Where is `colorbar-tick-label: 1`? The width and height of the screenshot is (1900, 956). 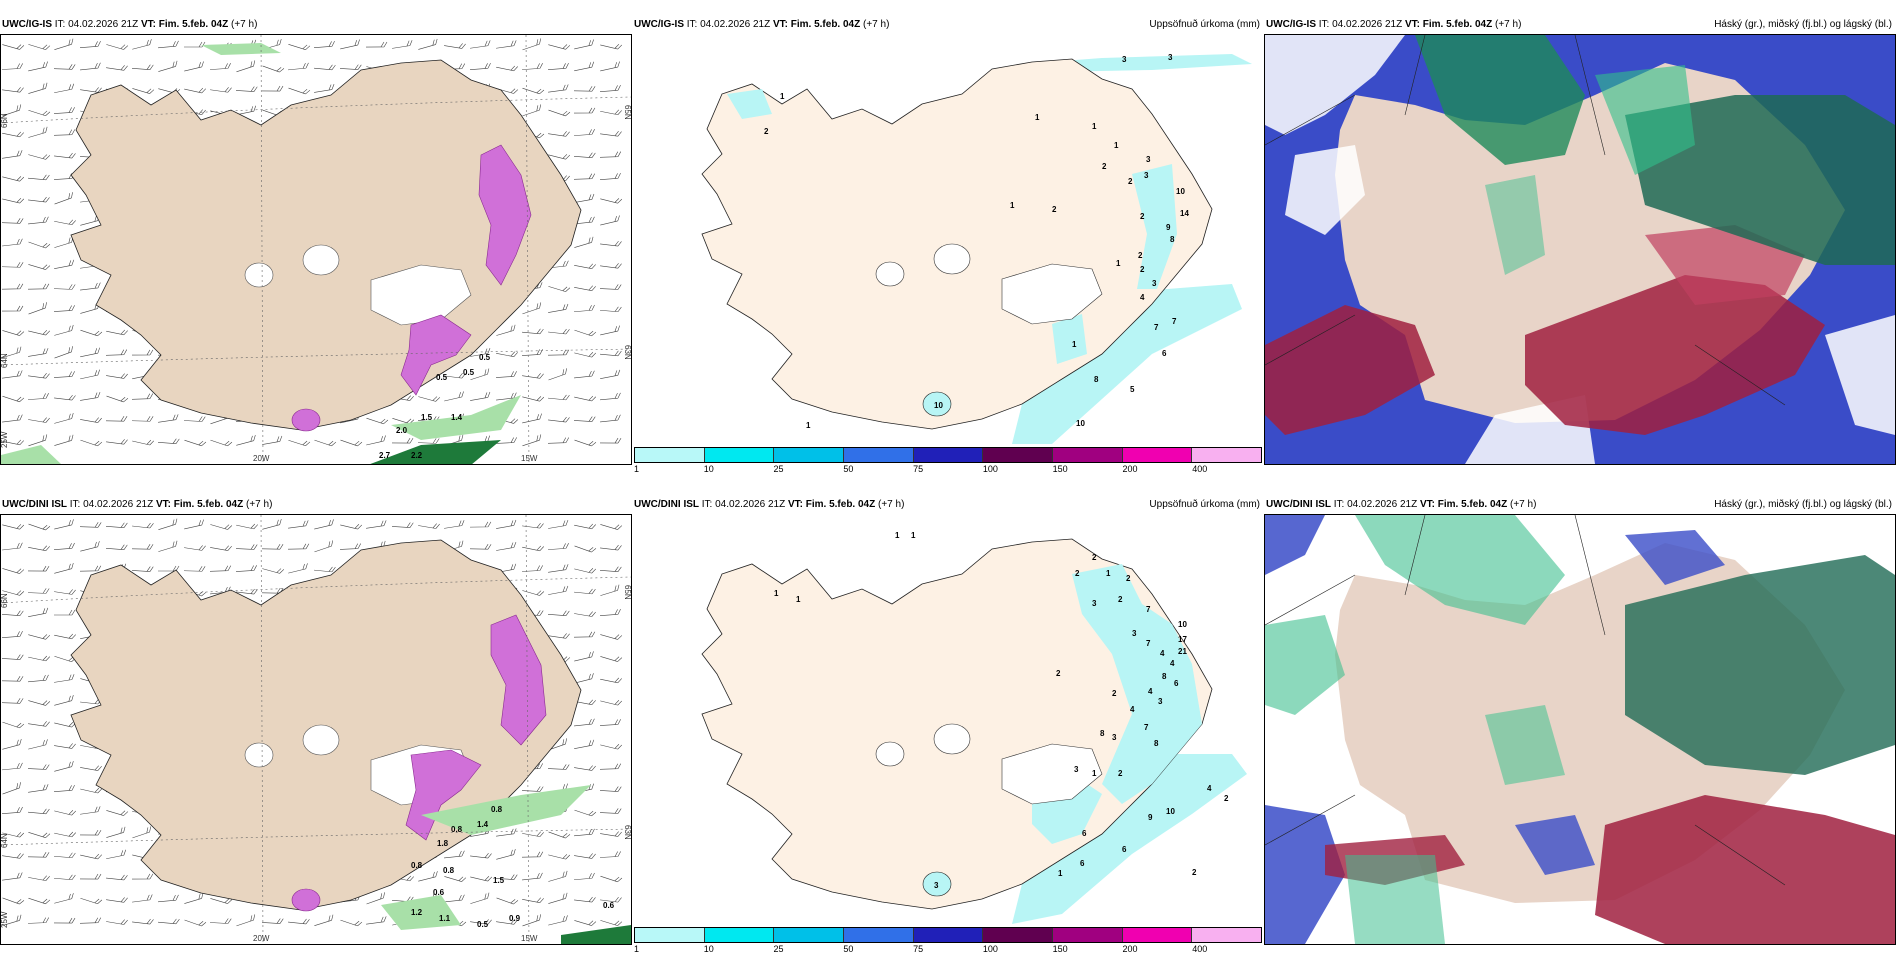 colorbar-tick-label: 1 is located at coordinates (637, 469).